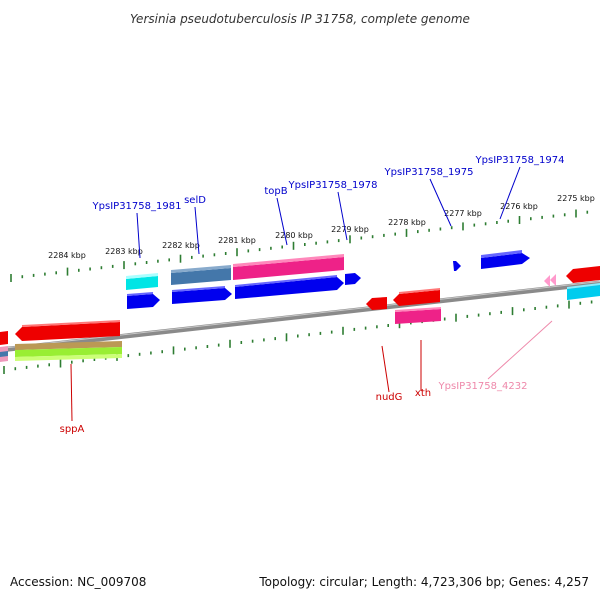  What do you see at coordinates (333, 185) in the screenshot?
I see `gene-label: YpsIP31758_1978` at bounding box center [333, 185].